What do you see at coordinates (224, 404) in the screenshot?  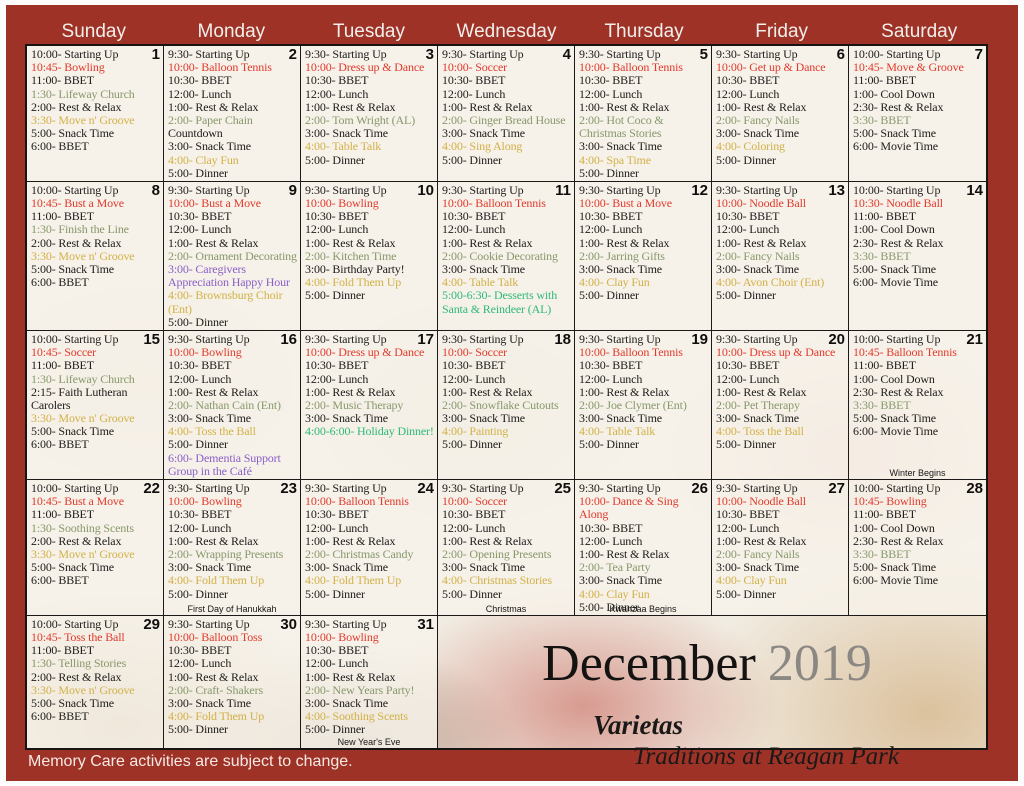 I see `event-line: 2:00- Nathan Cain (Ent)` at bounding box center [224, 404].